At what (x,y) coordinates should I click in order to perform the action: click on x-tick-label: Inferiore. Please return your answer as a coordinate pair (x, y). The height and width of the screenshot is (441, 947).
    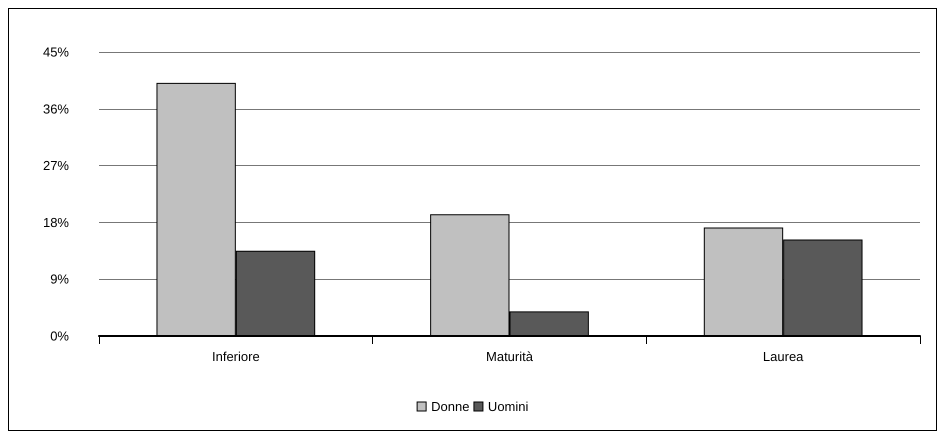
    Looking at the image, I should click on (236, 356).